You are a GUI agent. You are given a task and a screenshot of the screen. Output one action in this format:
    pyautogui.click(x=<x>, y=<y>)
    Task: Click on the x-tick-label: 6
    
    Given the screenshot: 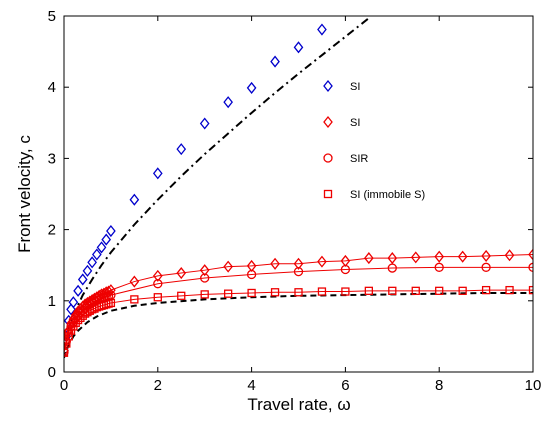 What is the action you would take?
    pyautogui.click(x=345, y=385)
    